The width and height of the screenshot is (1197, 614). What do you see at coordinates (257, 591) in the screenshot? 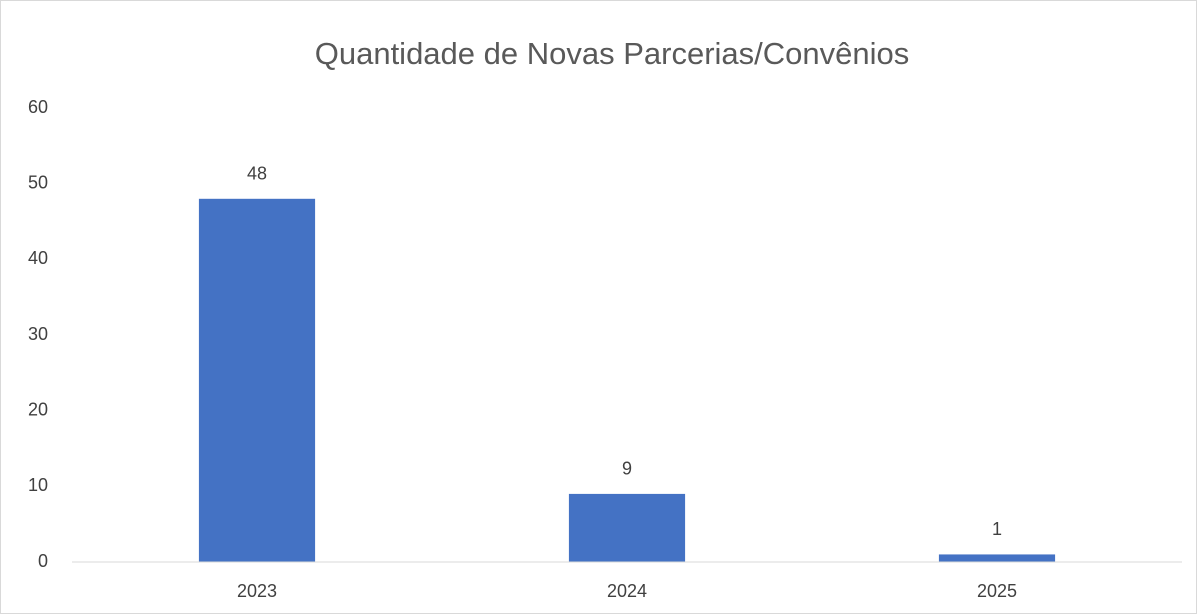
I see `x-tick-label: 2023` at bounding box center [257, 591].